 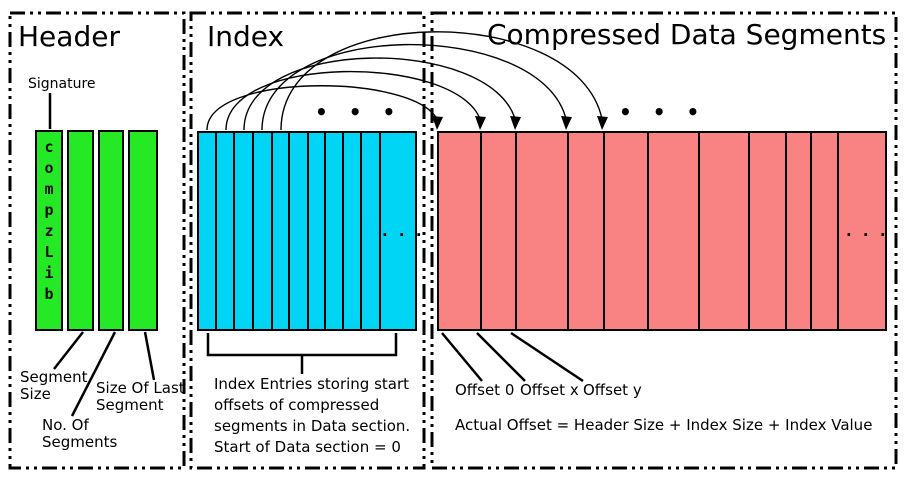 What do you see at coordinates (403, 231) in the screenshot?
I see `index-block-ellipsis: . . .` at bounding box center [403, 231].